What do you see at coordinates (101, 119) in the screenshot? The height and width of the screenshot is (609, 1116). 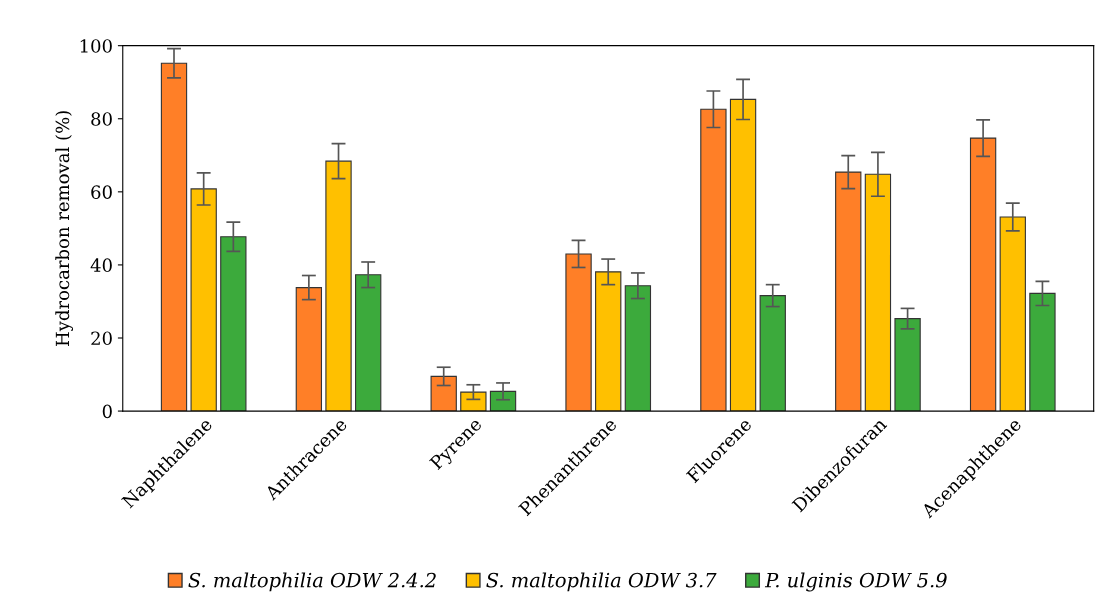 I see `y-tick-label: 80` at bounding box center [101, 119].